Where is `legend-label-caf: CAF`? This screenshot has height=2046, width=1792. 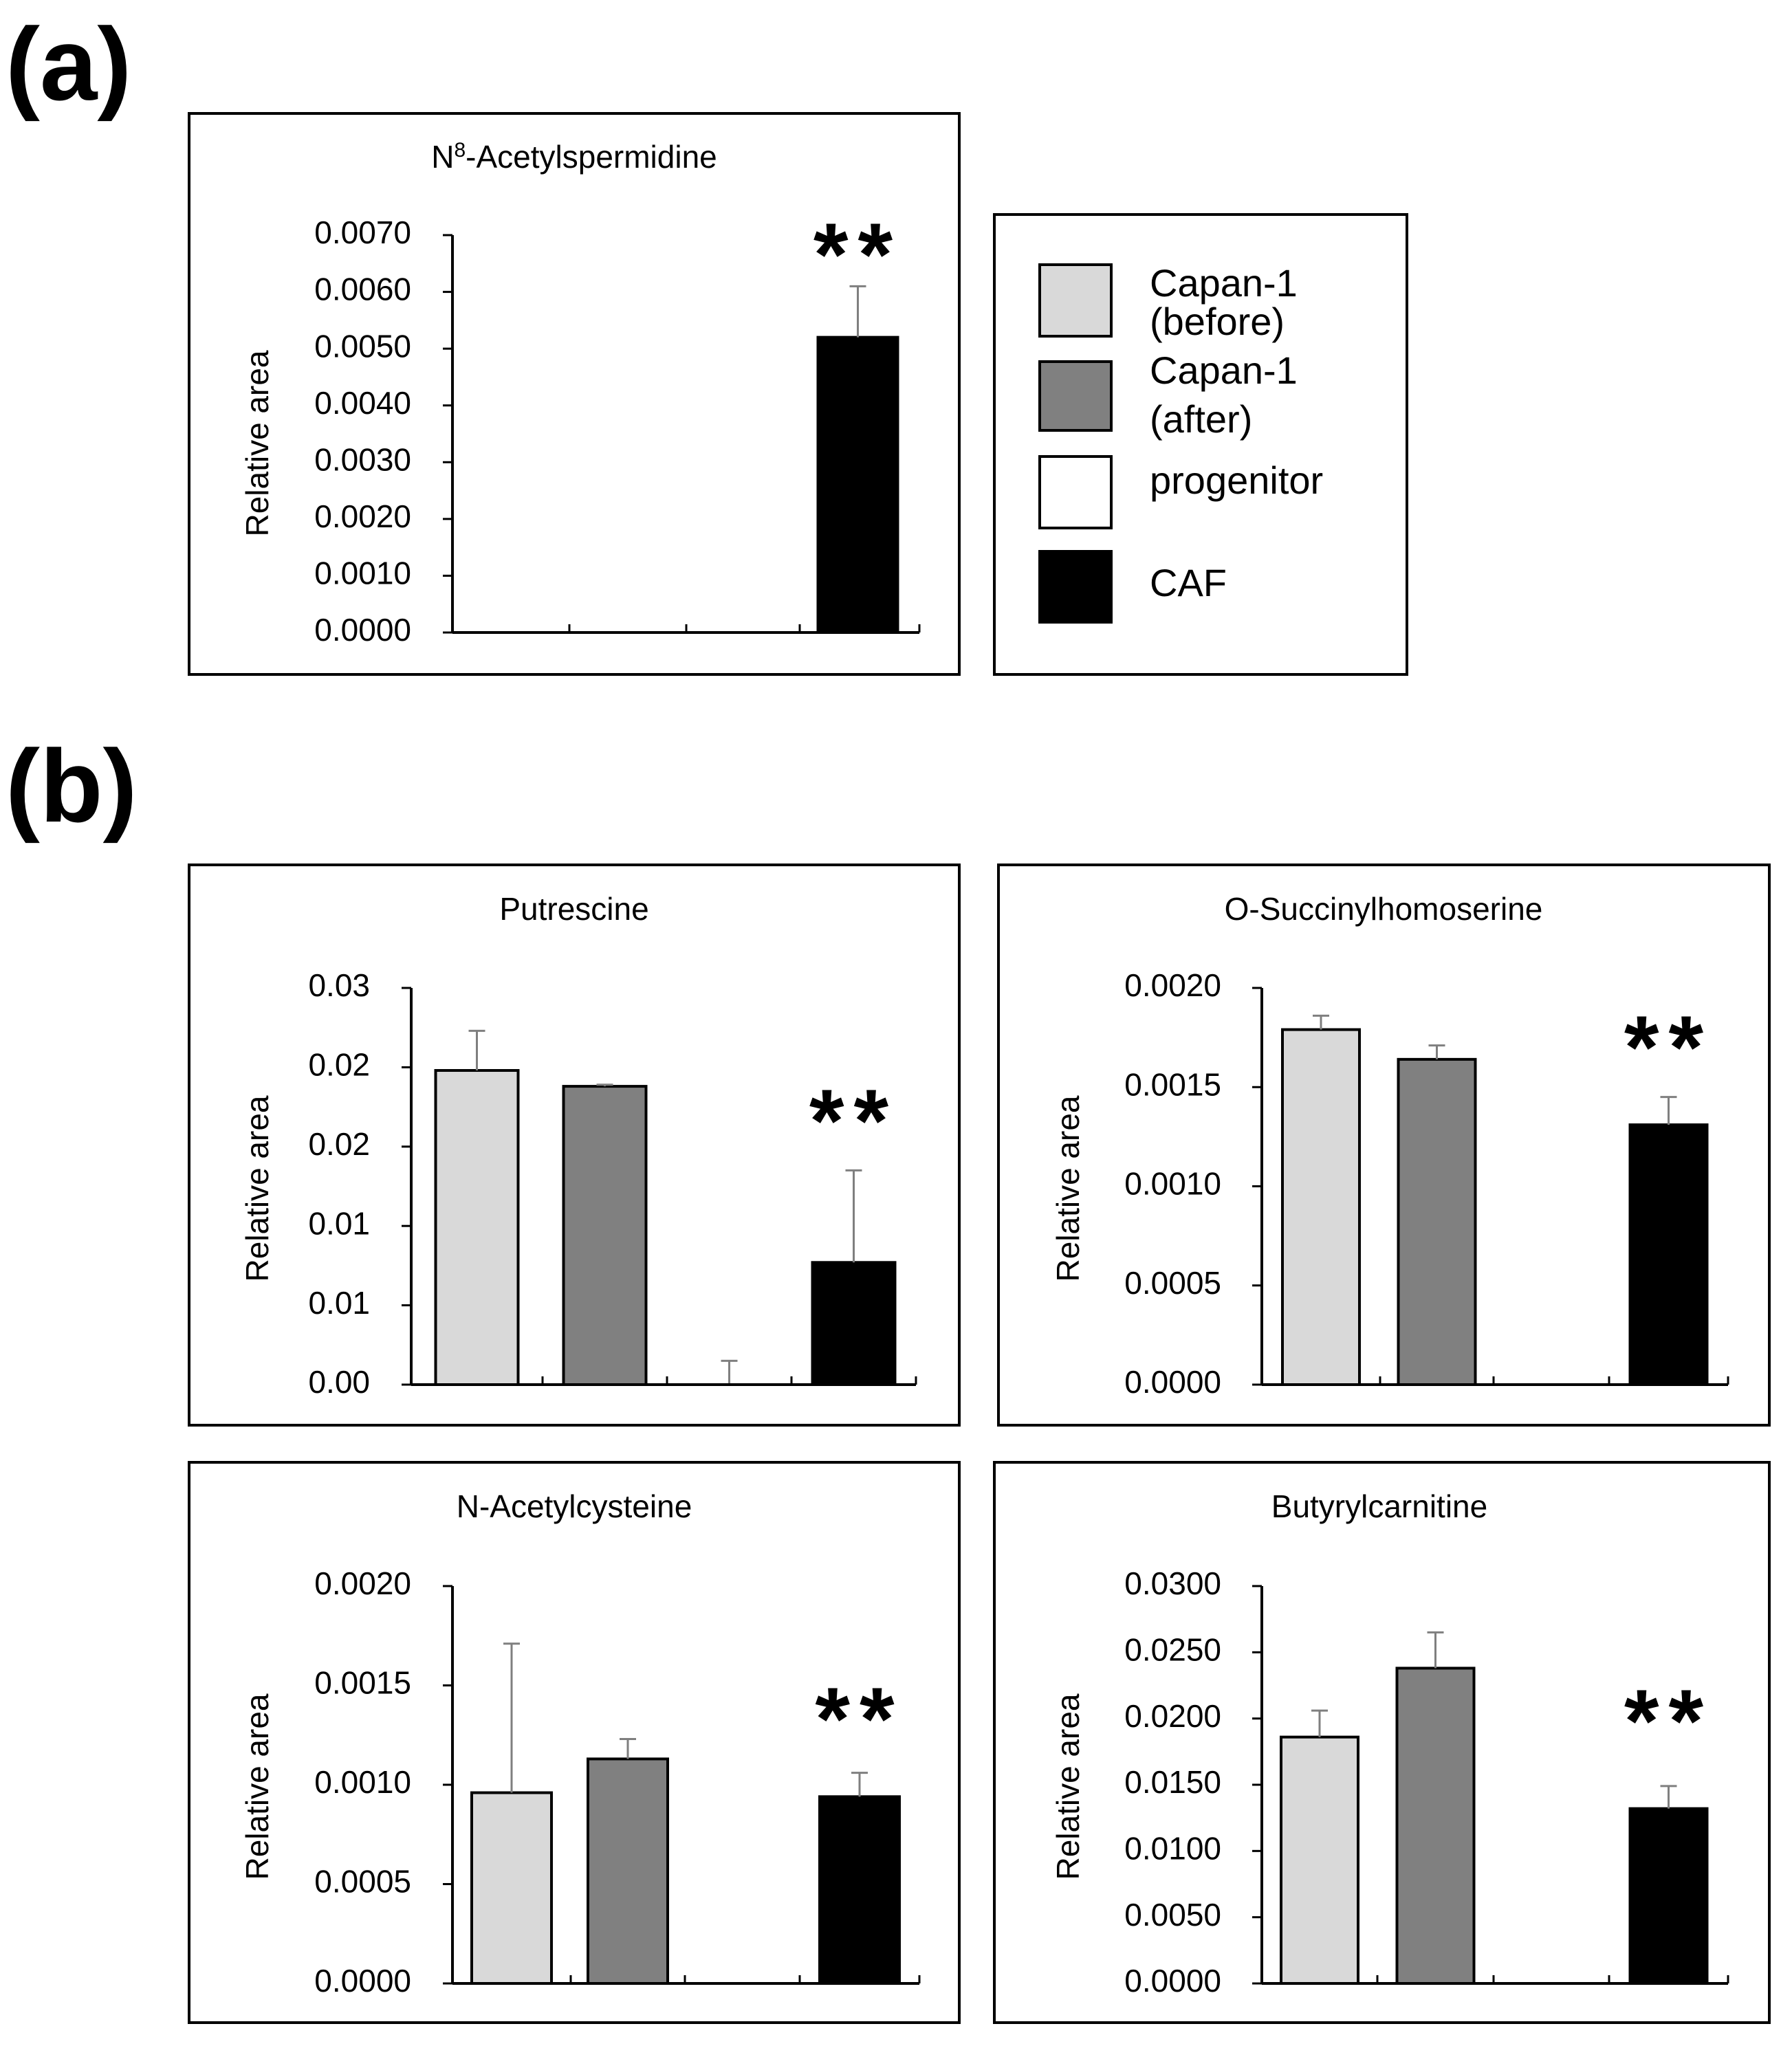 legend-label-caf: CAF is located at coordinates (1188, 582).